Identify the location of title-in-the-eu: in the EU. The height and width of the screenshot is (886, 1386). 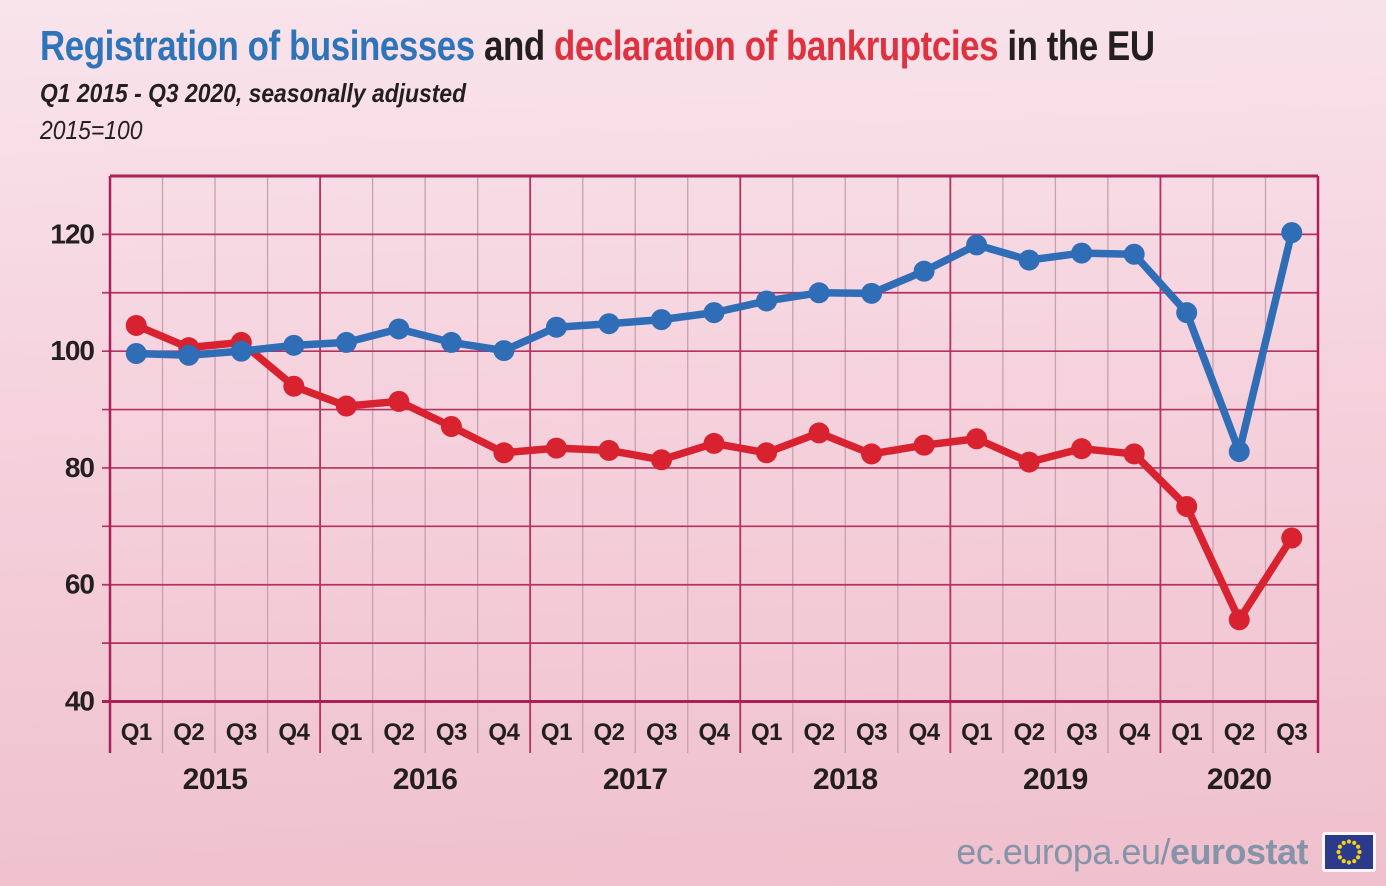
(1076, 45).